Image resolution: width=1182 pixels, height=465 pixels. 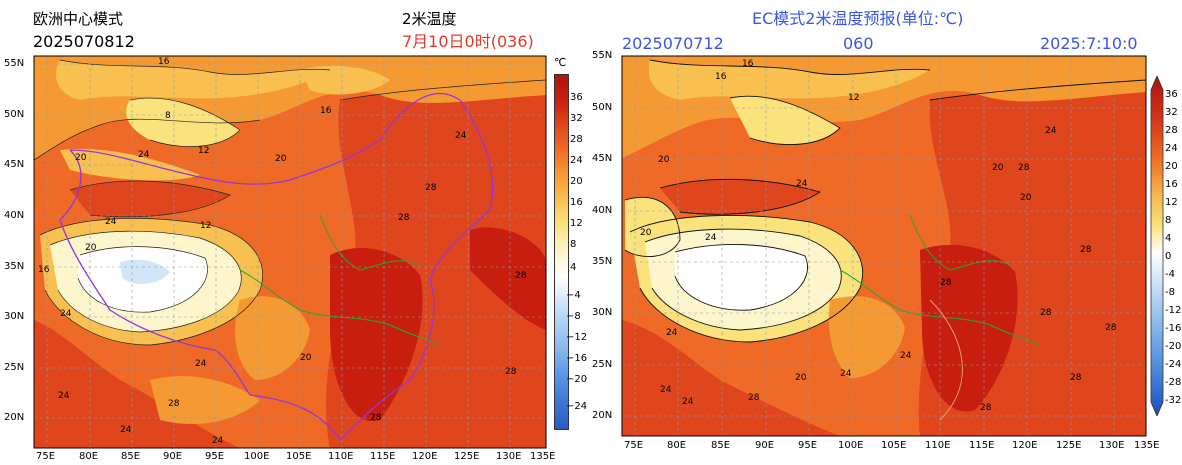 What do you see at coordinates (46, 456) in the screenshot?
I see `left-lon-label: 75E` at bounding box center [46, 456].